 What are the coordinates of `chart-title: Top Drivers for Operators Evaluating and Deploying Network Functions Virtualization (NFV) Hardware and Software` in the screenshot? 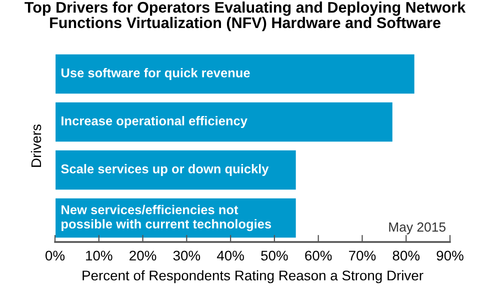 It's located at (245, 17).